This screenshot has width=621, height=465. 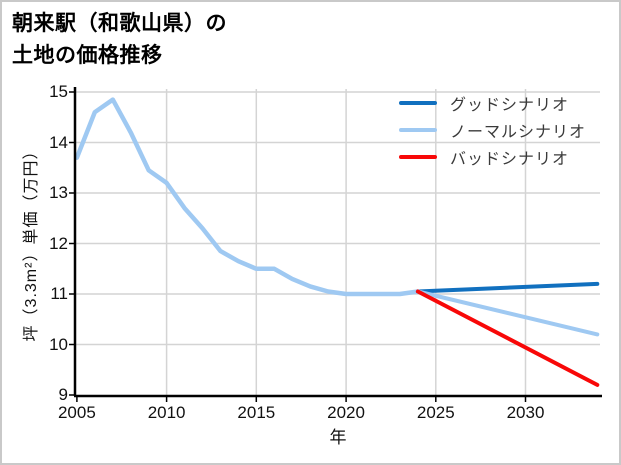 I want to click on x-axis-label: 年, so click(x=338, y=437).